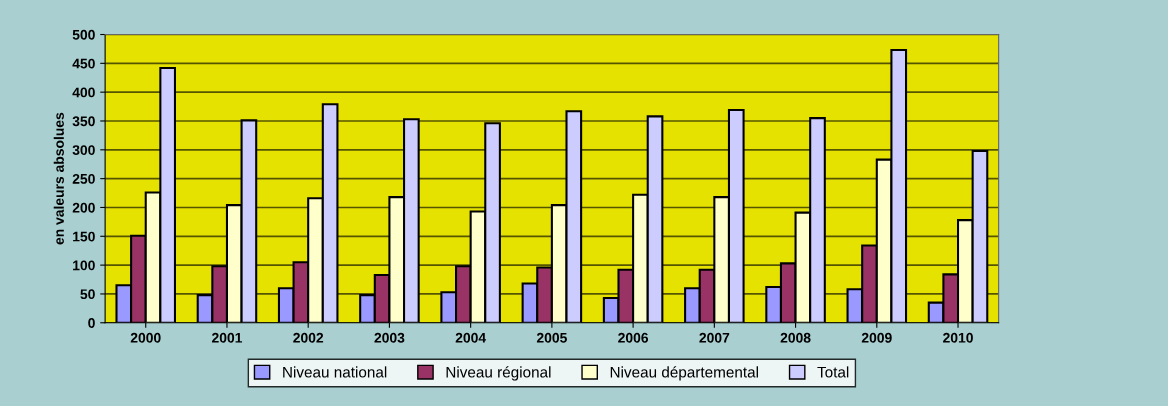 This screenshot has height=406, width=1168. Describe the element at coordinates (833, 372) in the screenshot. I see `legend-label: Total` at that location.